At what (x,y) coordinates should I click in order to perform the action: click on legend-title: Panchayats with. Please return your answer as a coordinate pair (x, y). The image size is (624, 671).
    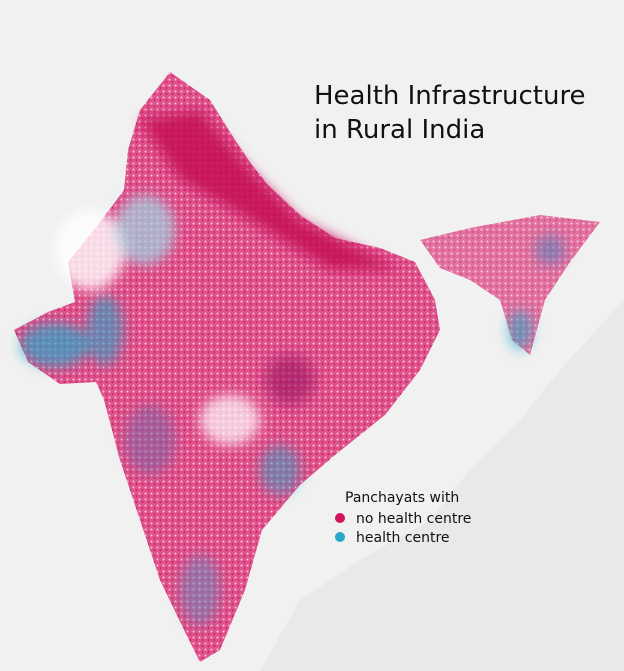
    Looking at the image, I should click on (402, 498).